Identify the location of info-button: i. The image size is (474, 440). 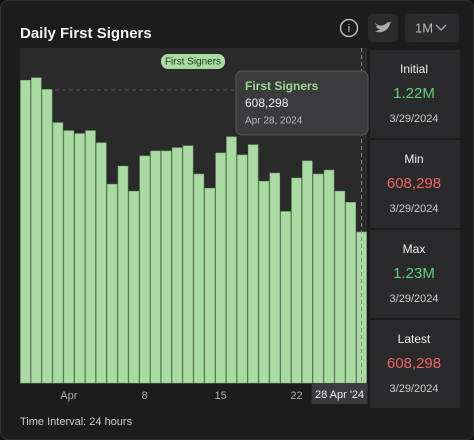
(349, 28).